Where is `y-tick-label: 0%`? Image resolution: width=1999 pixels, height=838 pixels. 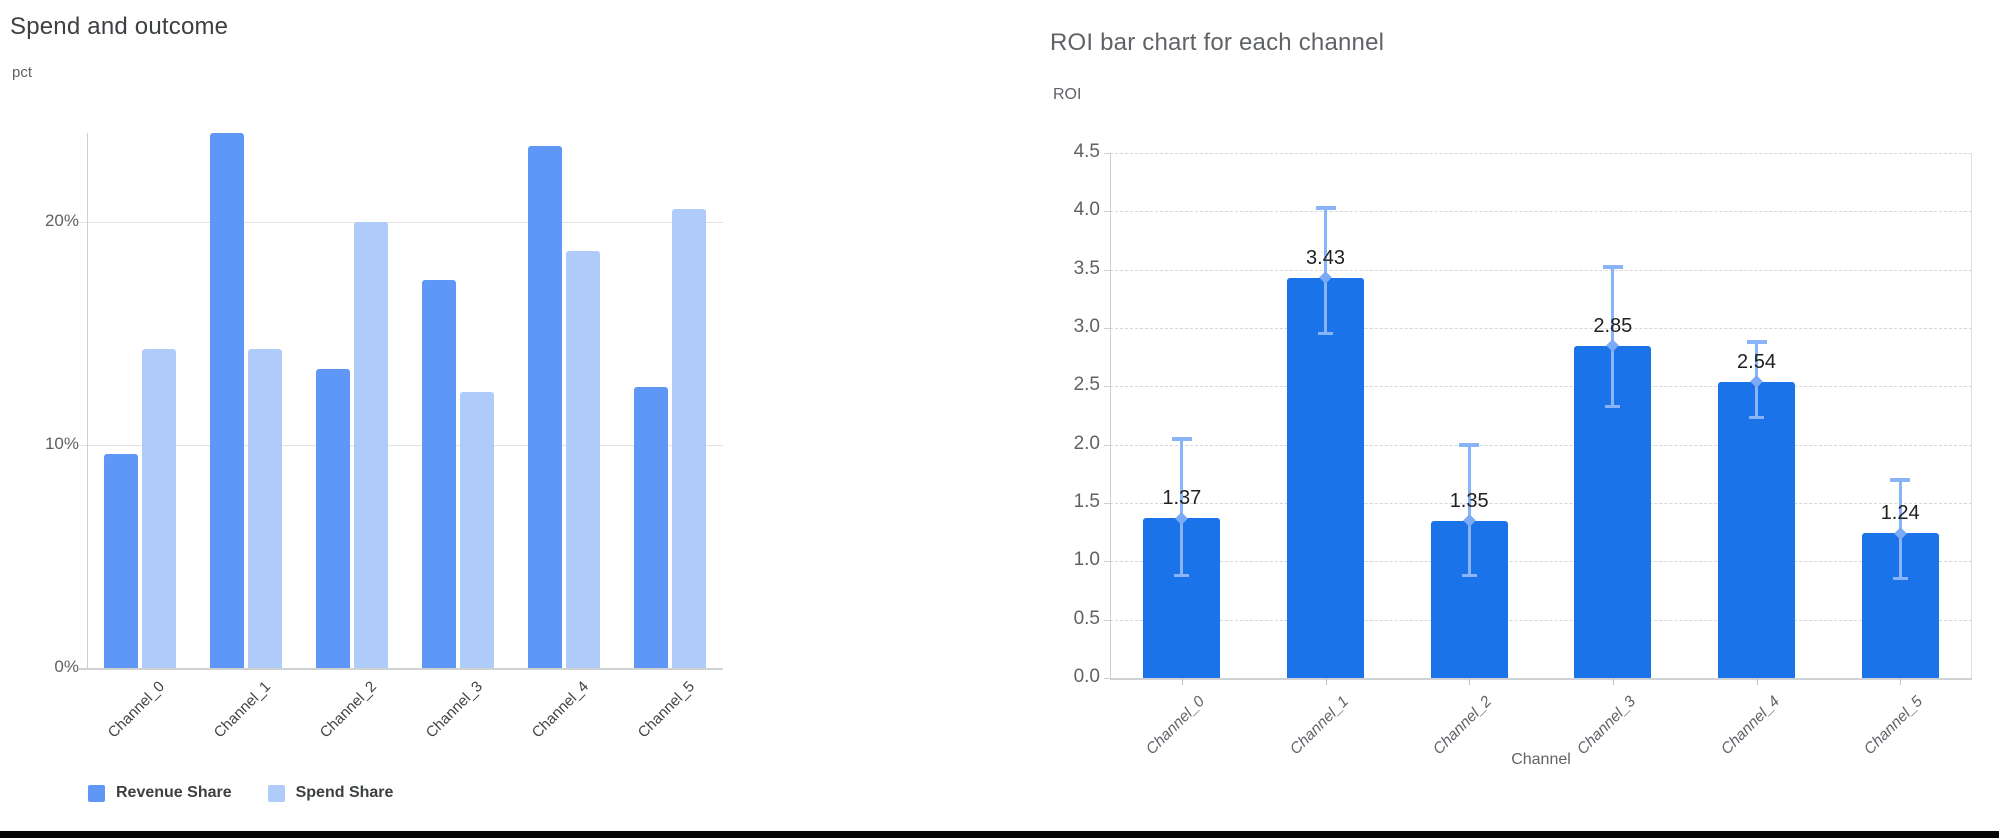
y-tick-label: 0% is located at coordinates (66, 666).